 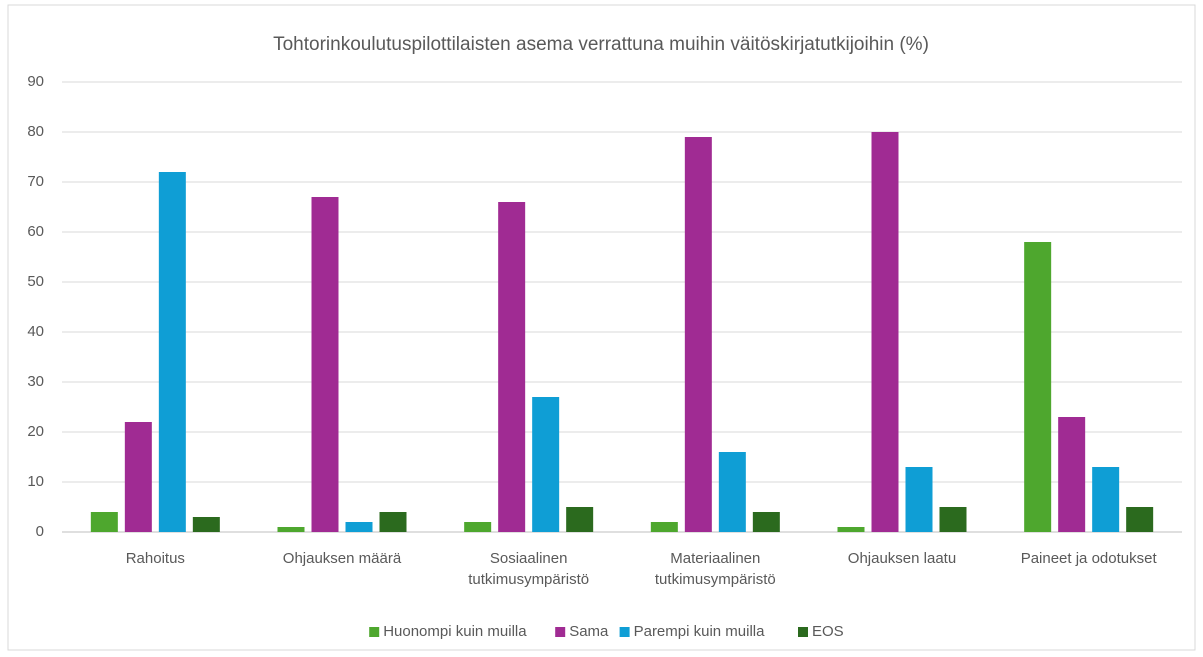 What do you see at coordinates (35, 81) in the screenshot?
I see `y-tick-label: 90` at bounding box center [35, 81].